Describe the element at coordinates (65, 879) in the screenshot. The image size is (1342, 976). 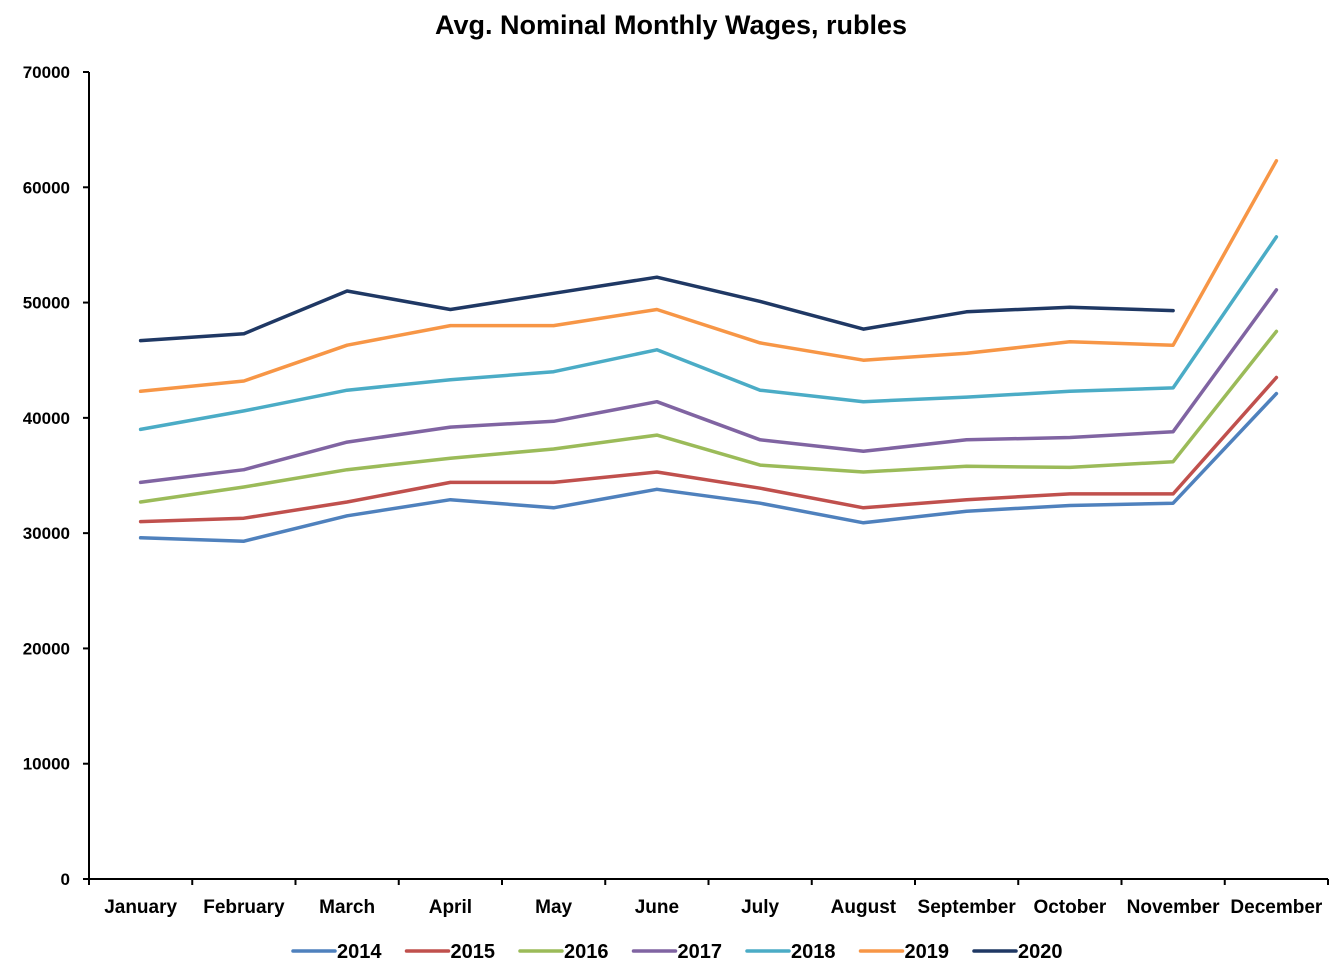
I see `y-tick-label: 0` at that location.